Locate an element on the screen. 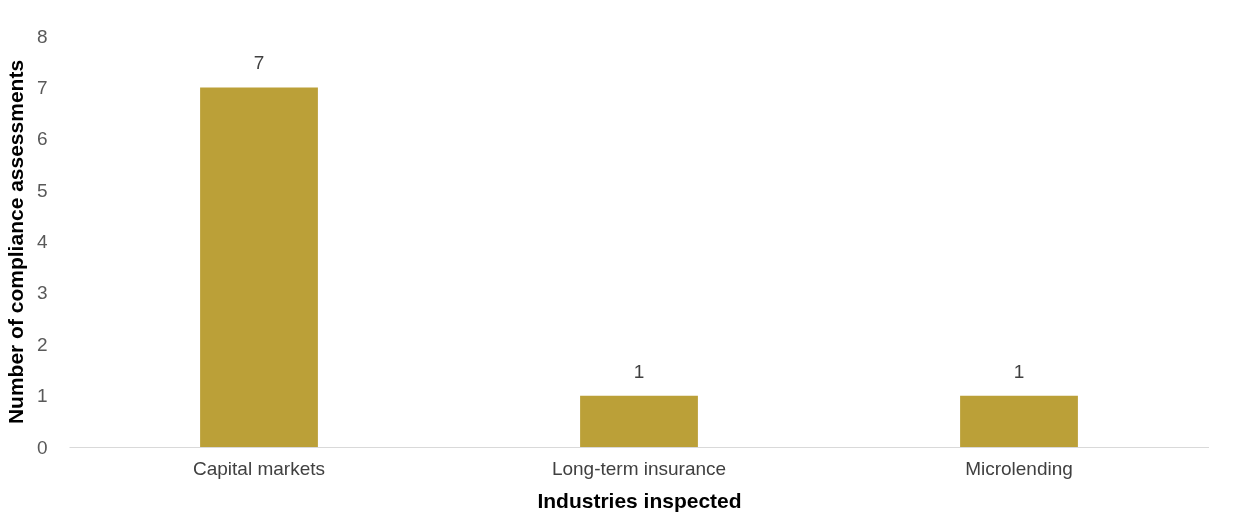 This screenshot has height=527, width=1237. x-axis-title: Industries inspected is located at coordinates (639, 500).